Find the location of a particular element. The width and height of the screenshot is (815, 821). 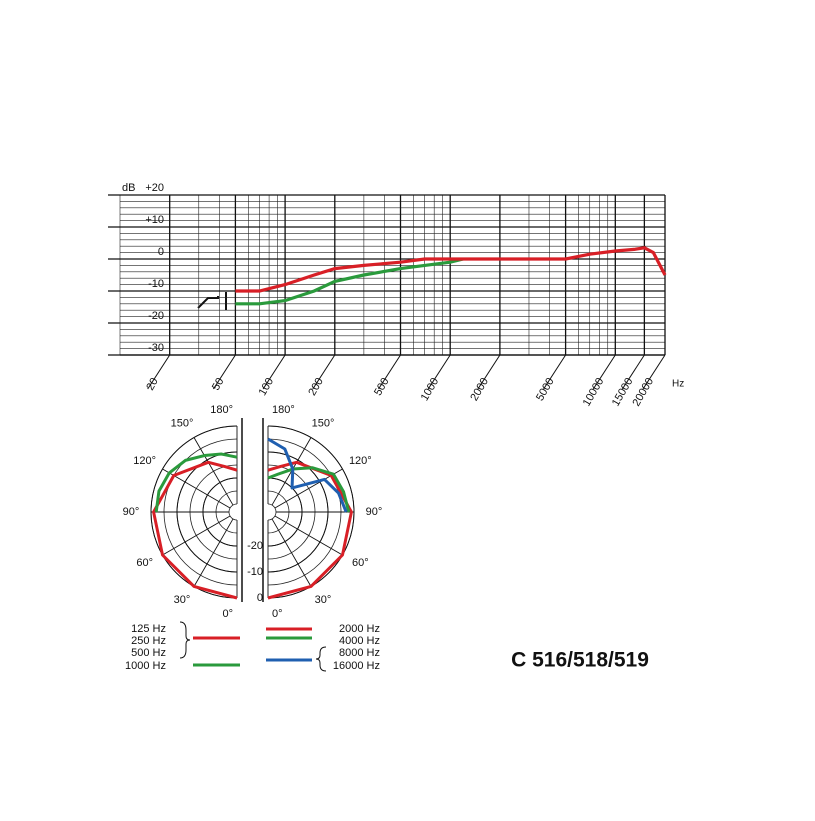

legend-label: 250 Hz is located at coordinates (148, 641).